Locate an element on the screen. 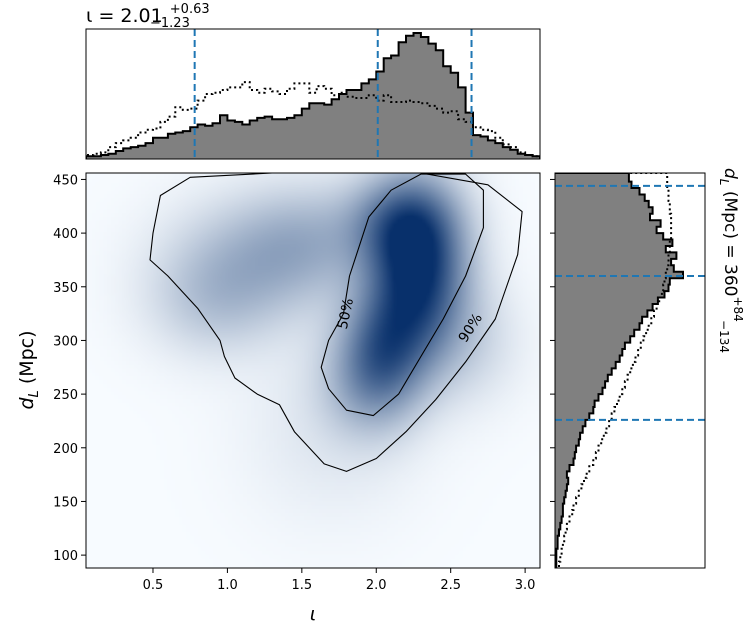 This screenshot has height=635, width=753. y-tick-label: 350 is located at coordinates (65, 288).